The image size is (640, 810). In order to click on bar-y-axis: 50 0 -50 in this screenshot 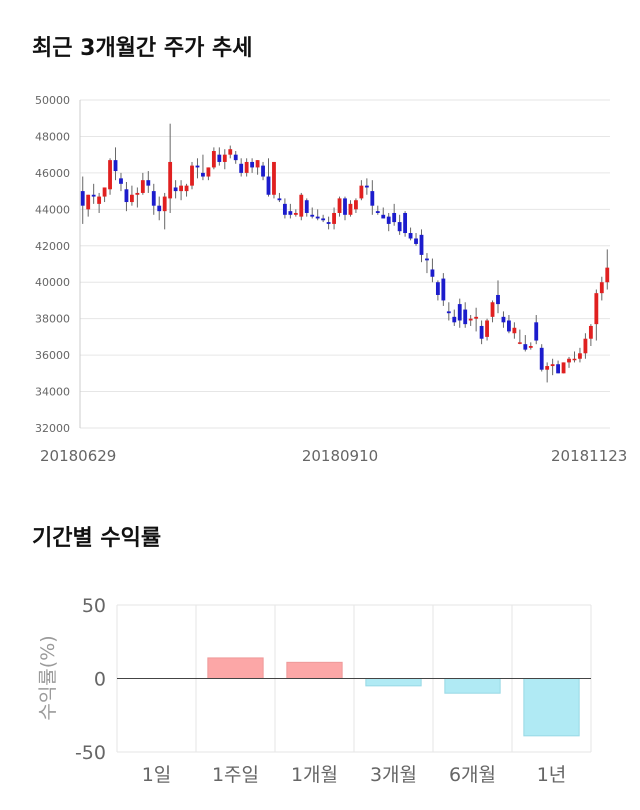, I will do `click(90, 679)`.